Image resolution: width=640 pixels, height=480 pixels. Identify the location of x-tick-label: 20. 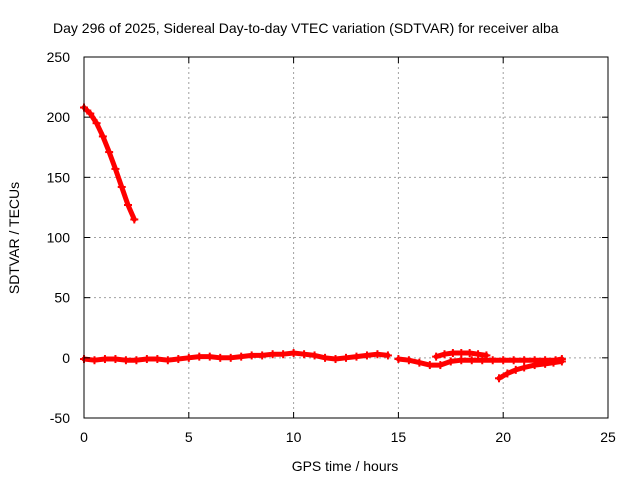
(503, 437).